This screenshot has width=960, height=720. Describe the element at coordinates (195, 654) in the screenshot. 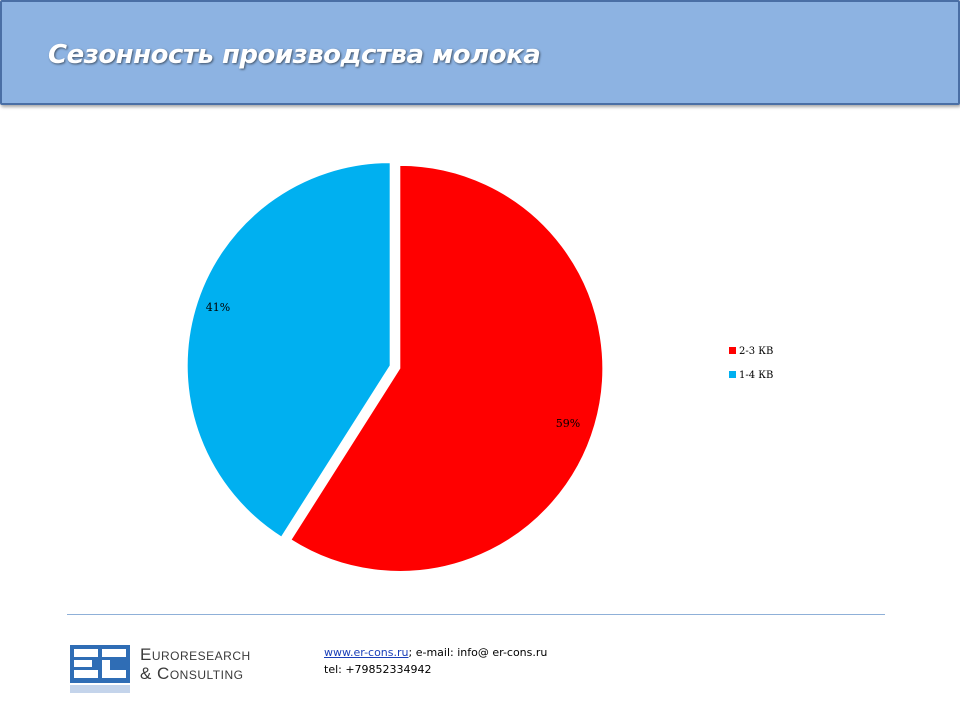

I see `company-name-line1: Euroresearch` at that location.